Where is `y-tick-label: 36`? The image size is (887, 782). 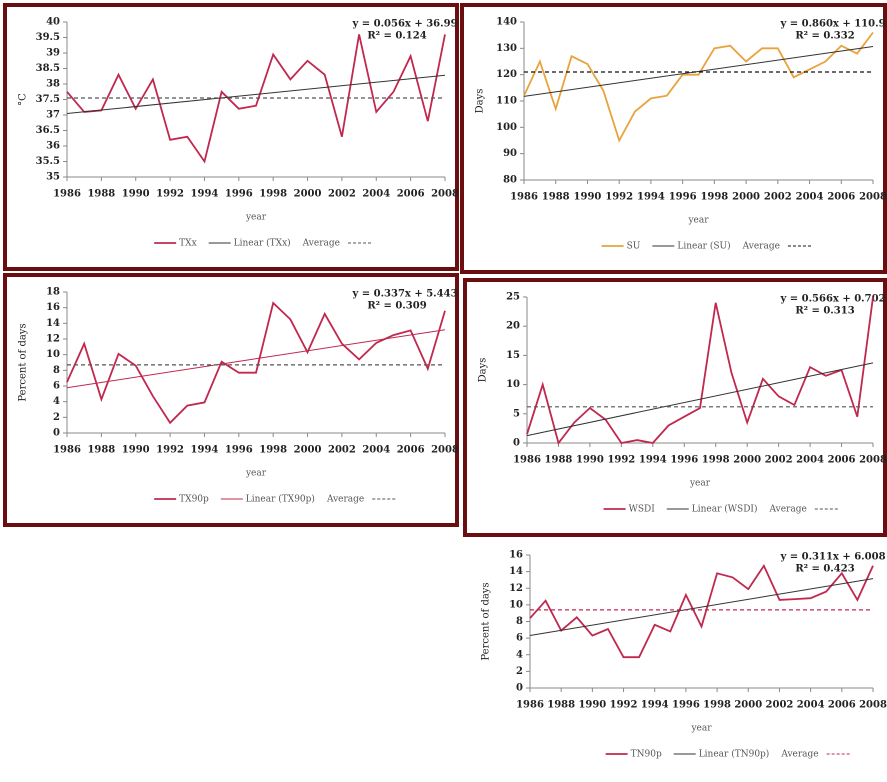
y-tick-label: 36 is located at coordinates (53, 146).